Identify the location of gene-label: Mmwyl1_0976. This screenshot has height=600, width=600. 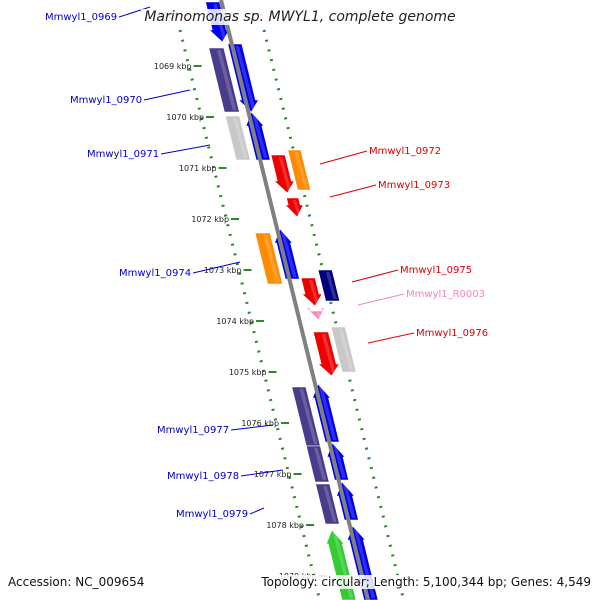
(452, 333).